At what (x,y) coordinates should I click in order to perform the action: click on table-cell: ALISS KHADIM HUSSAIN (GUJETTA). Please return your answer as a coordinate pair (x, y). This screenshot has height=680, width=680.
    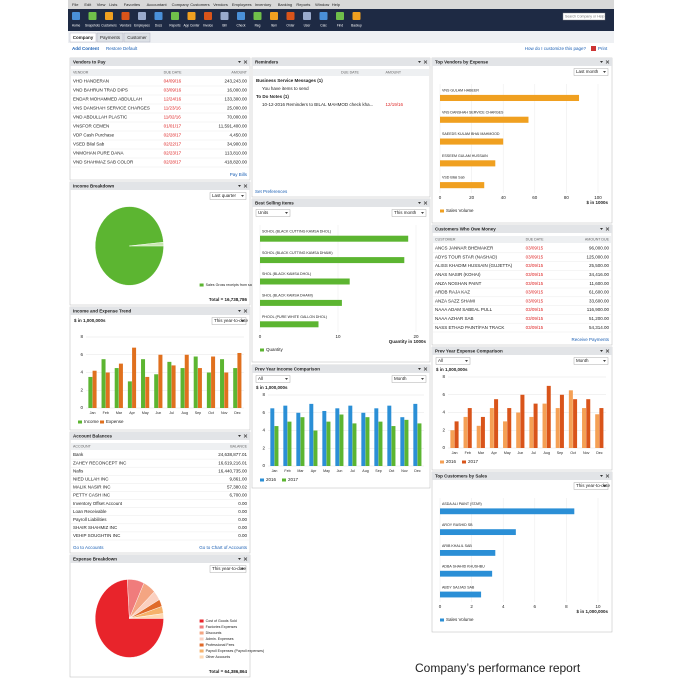
    Looking at the image, I should click on (474, 265).